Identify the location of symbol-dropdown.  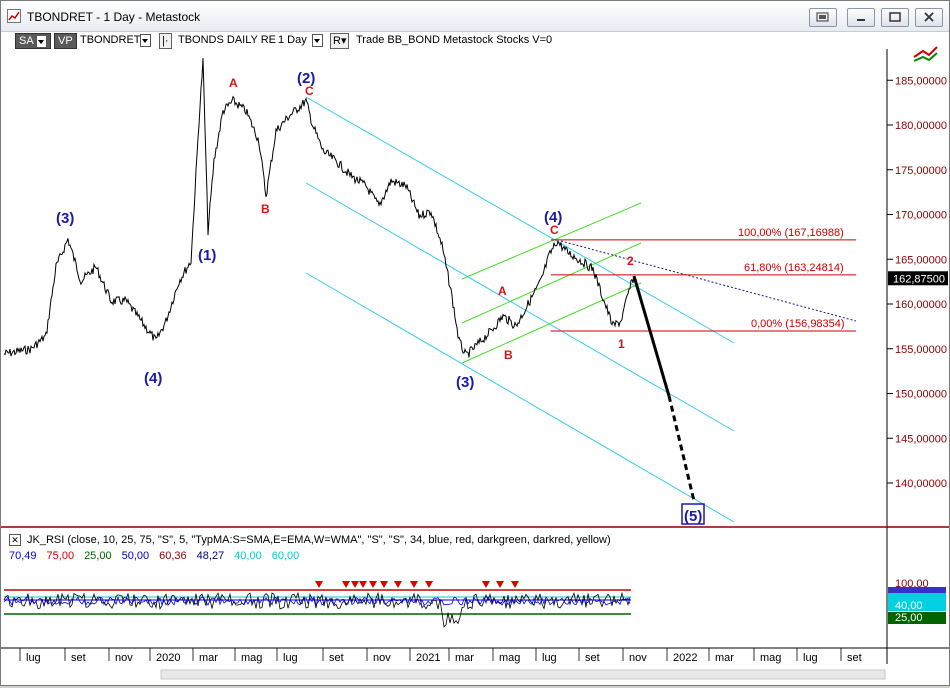
(145, 40).